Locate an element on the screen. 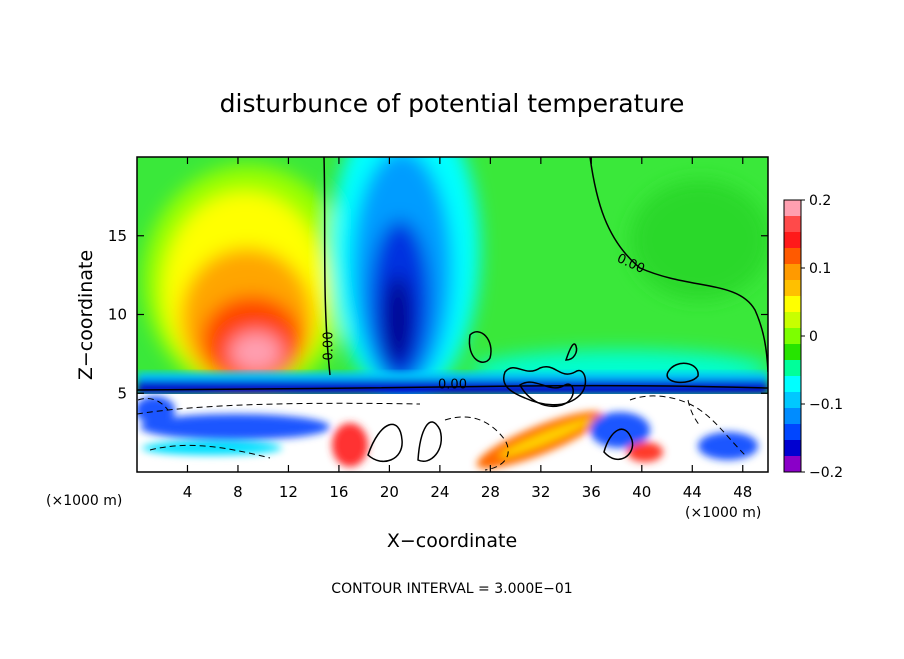  colorbar: 0.2 0.1 0 −0.1 −0.2 is located at coordinates (813, 337).